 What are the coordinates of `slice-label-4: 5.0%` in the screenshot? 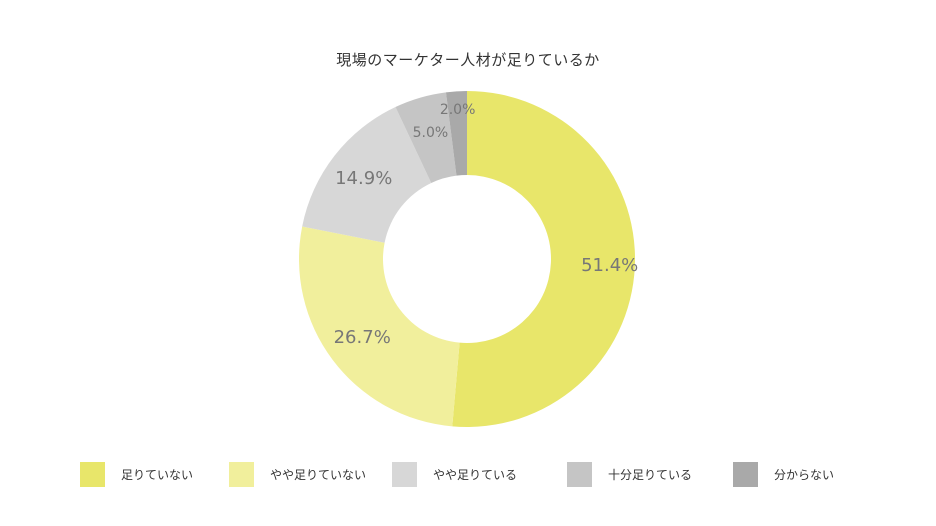 It's located at (431, 133).